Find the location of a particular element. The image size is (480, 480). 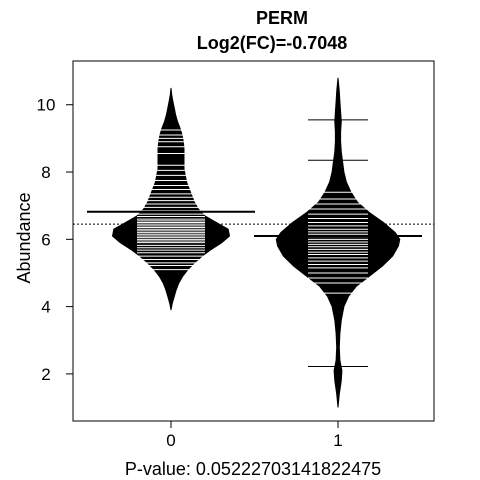

chart-title: PERM is located at coordinates (282, 18).